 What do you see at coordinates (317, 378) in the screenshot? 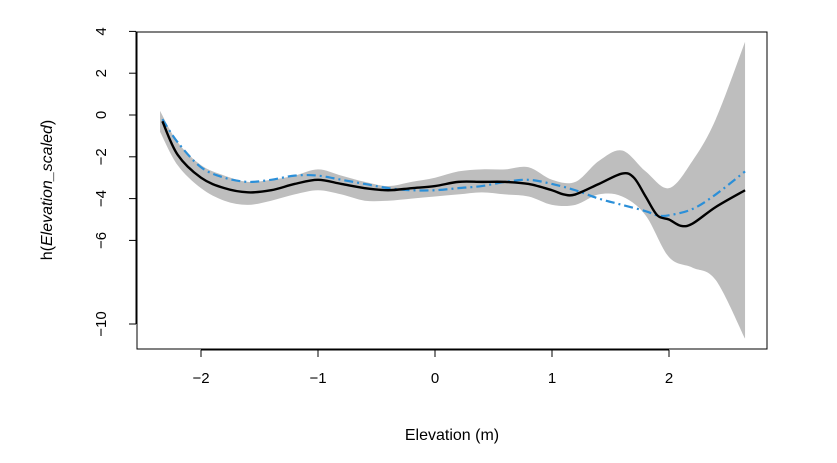
I see `x-tick-label: −1` at bounding box center [317, 378].